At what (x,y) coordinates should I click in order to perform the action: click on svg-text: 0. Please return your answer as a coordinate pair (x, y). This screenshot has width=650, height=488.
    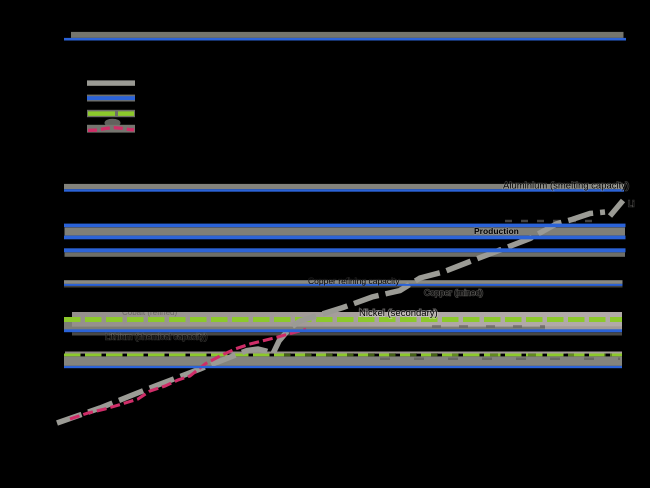
    Looking at the image, I should click on (37, 427).